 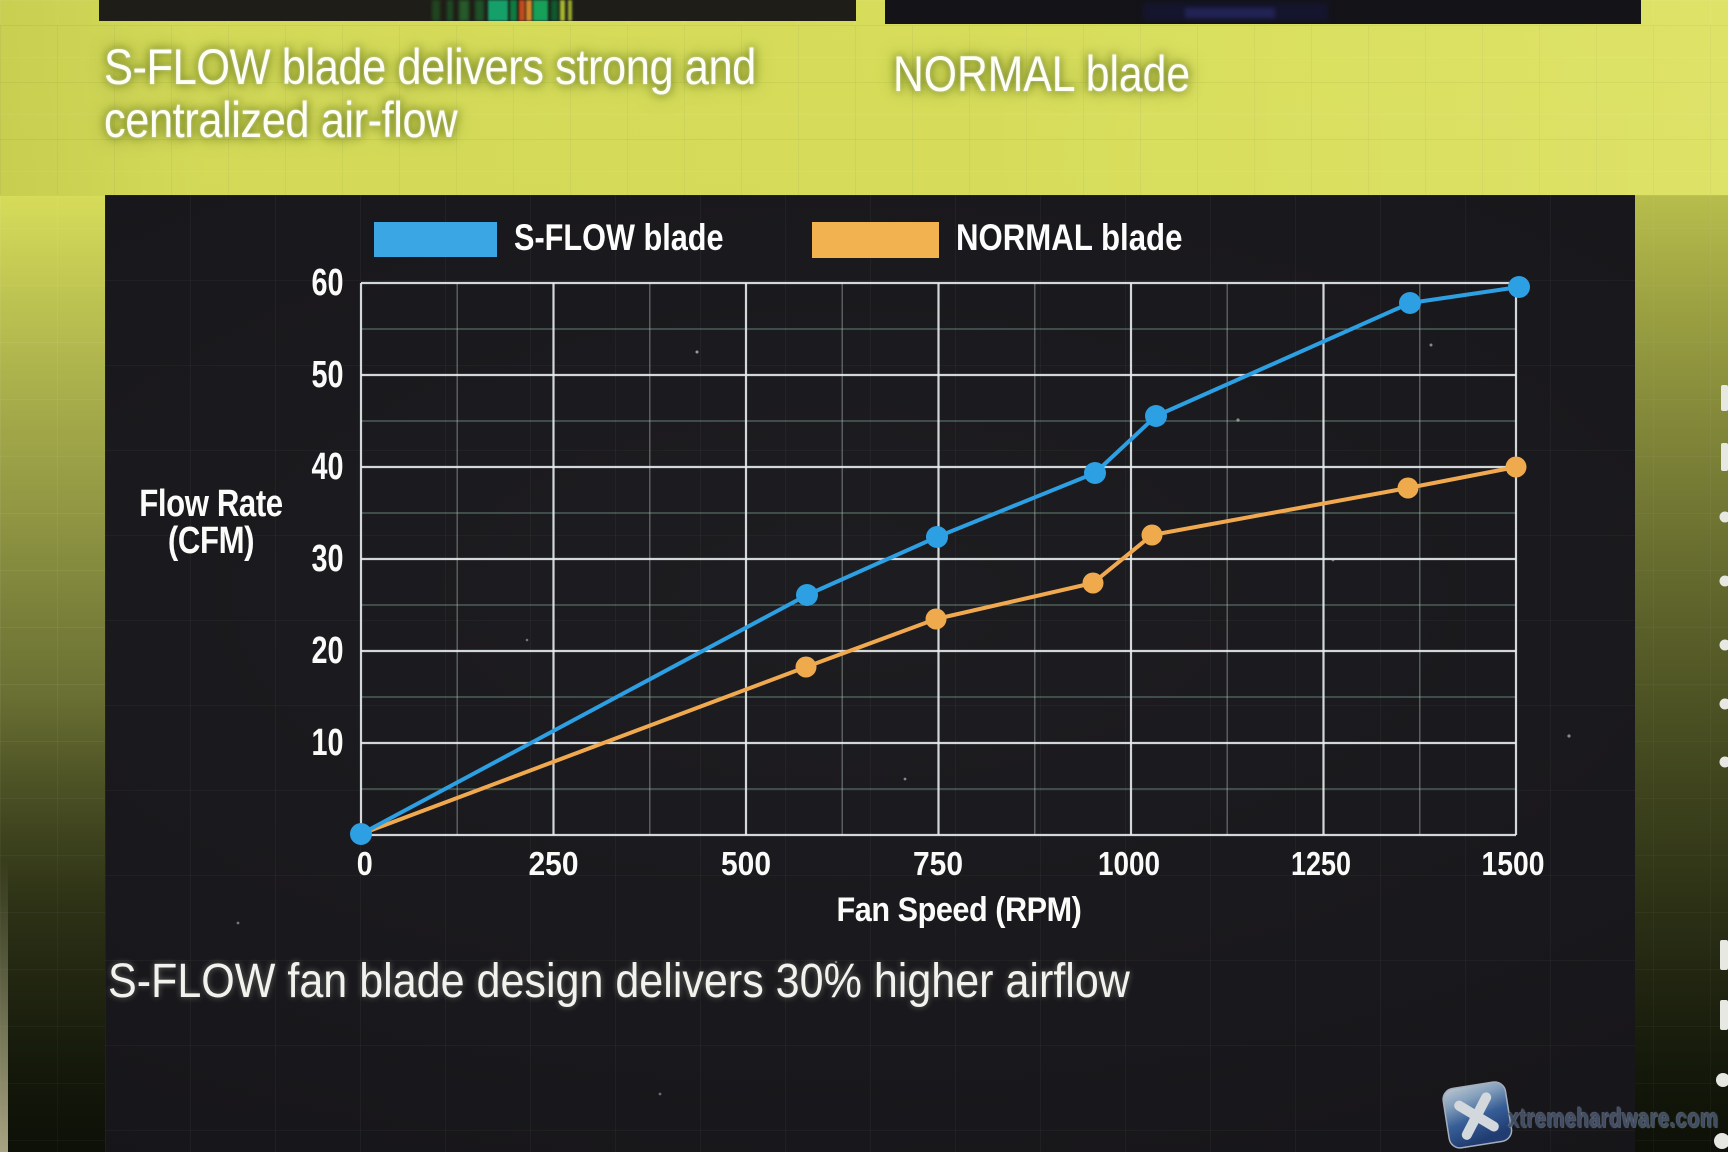 I want to click on svg-text: 10, so click(x=328, y=743).